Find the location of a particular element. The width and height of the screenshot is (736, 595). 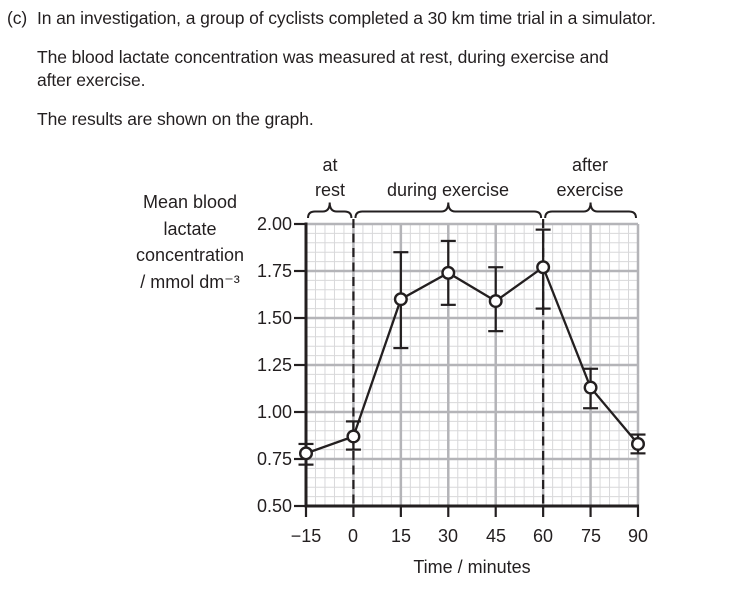

phase-label-at-rest: rest is located at coordinates (330, 190).